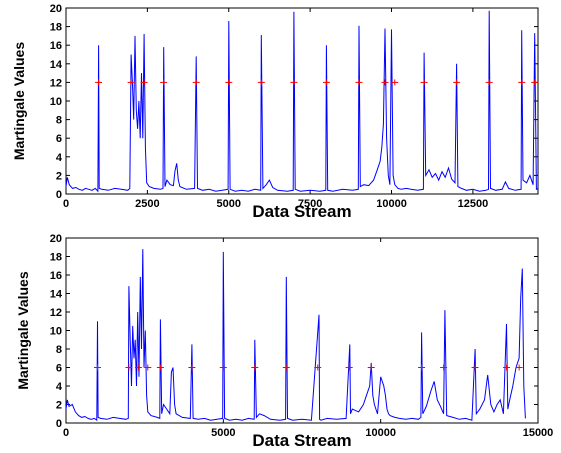  Describe the element at coordinates (538, 433) in the screenshot. I see `x-tick-label: 15000` at that location.